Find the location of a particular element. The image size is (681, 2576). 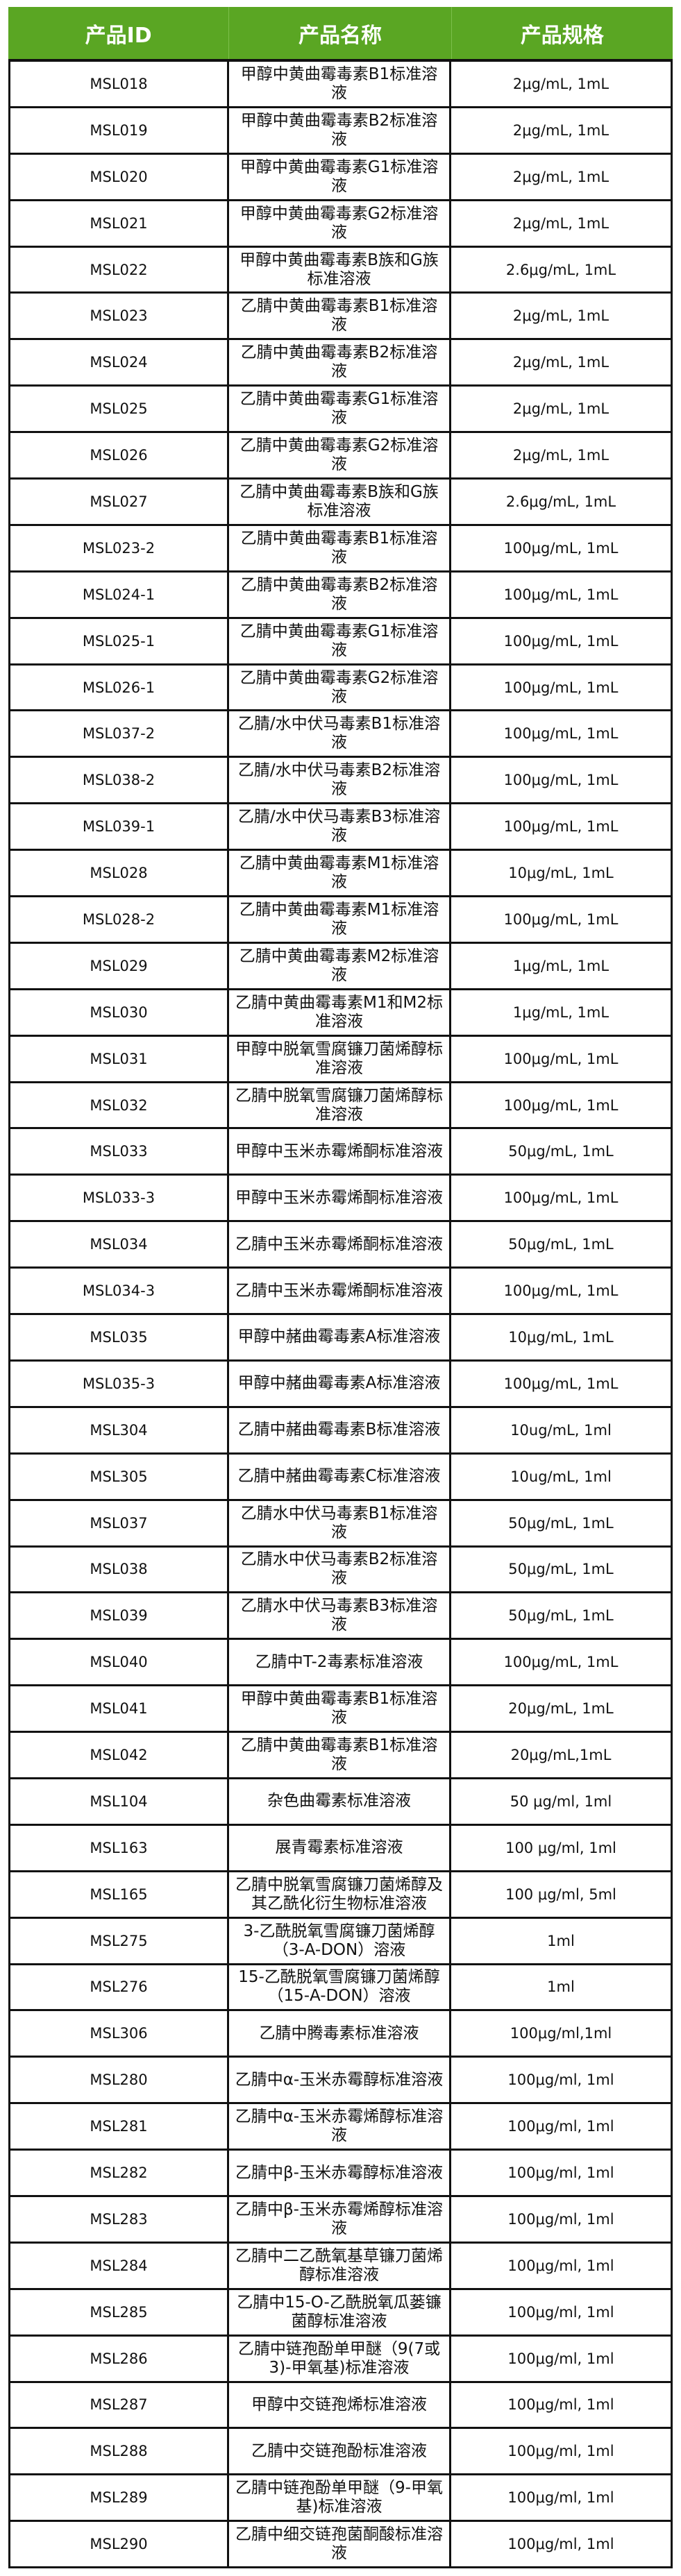

product-name-cell: 乙腈中二乙酰氧基草镰刀菌烯醇标准溶液 is located at coordinates (340, 2266).